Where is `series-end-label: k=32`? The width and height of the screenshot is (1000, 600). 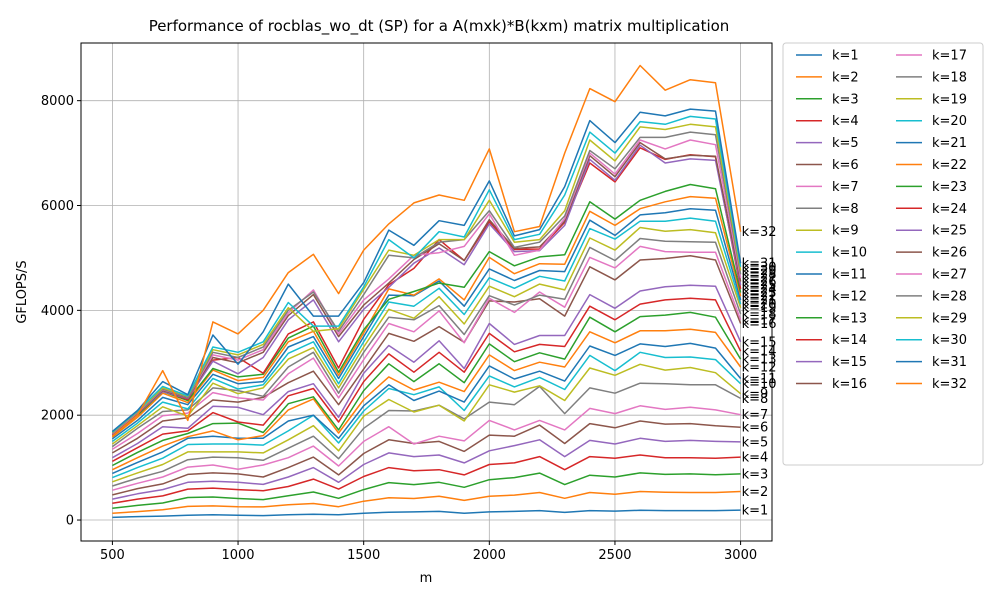 series-end-label: k=32 is located at coordinates (759, 232).